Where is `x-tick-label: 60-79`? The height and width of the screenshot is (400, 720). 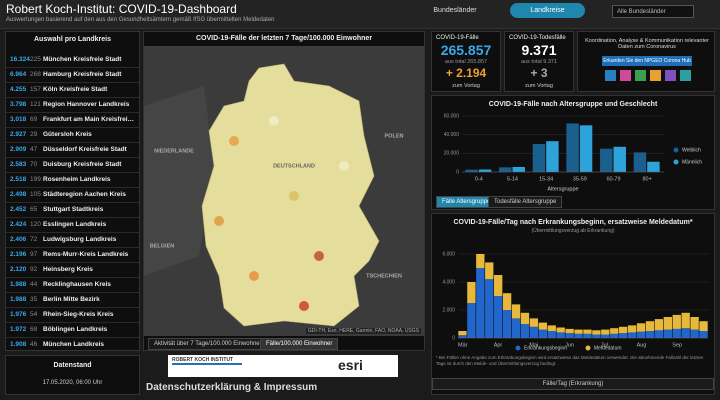 x-tick-label: 60-79 is located at coordinates (613, 179).